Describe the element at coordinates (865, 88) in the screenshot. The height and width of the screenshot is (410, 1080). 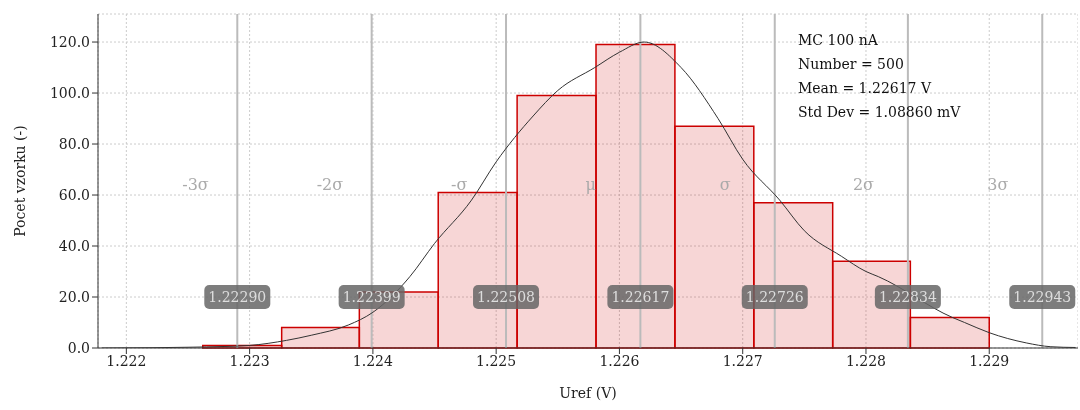
I see `annotation: Mean = 1.22617 V` at that location.